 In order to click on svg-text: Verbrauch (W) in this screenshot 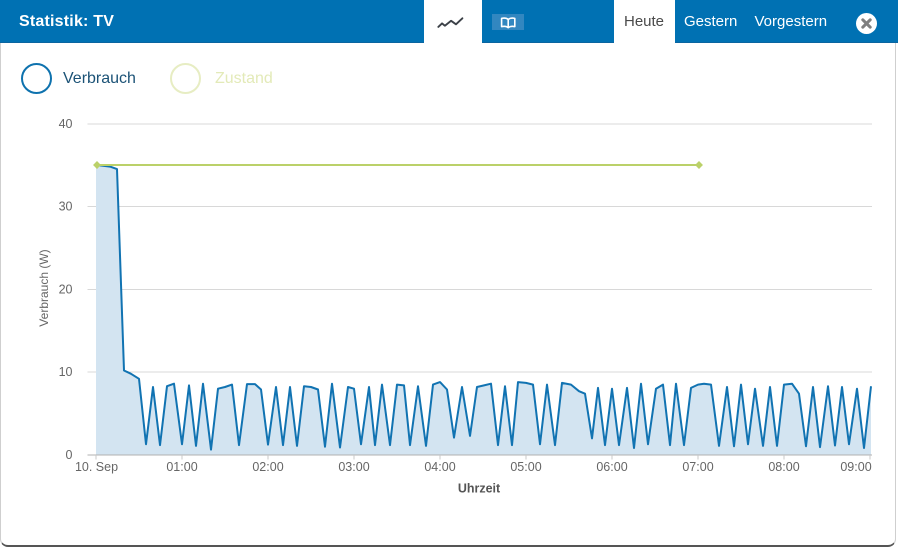, I will do `click(44, 287)`.